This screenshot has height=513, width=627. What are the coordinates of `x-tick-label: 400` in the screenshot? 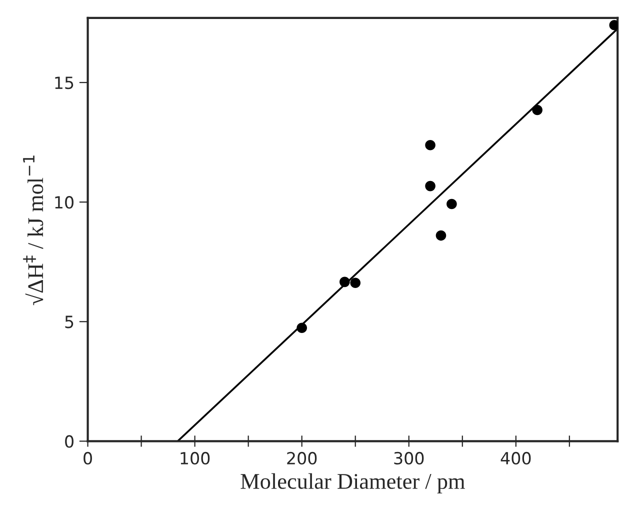 It's located at (515, 458).